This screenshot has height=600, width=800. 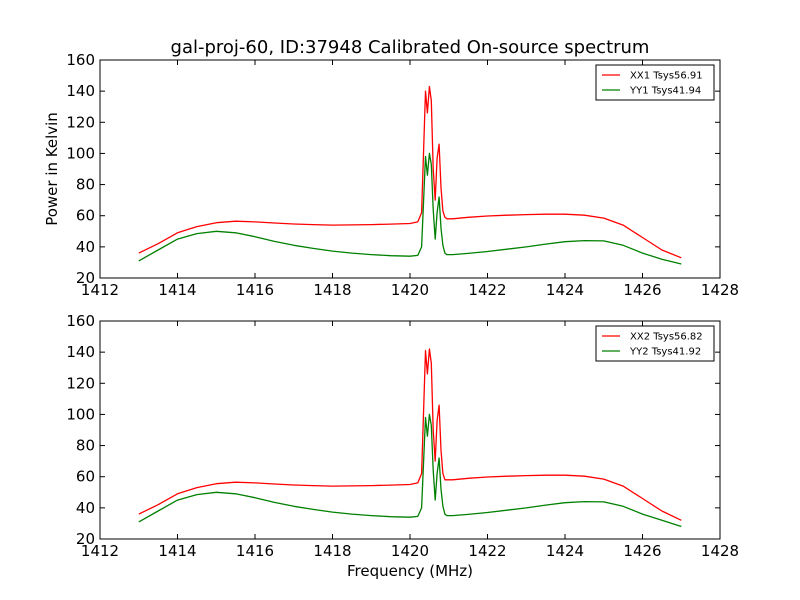 What do you see at coordinates (666, 76) in the screenshot?
I see `legend-label: XX1 Tsys56.91` at bounding box center [666, 76].